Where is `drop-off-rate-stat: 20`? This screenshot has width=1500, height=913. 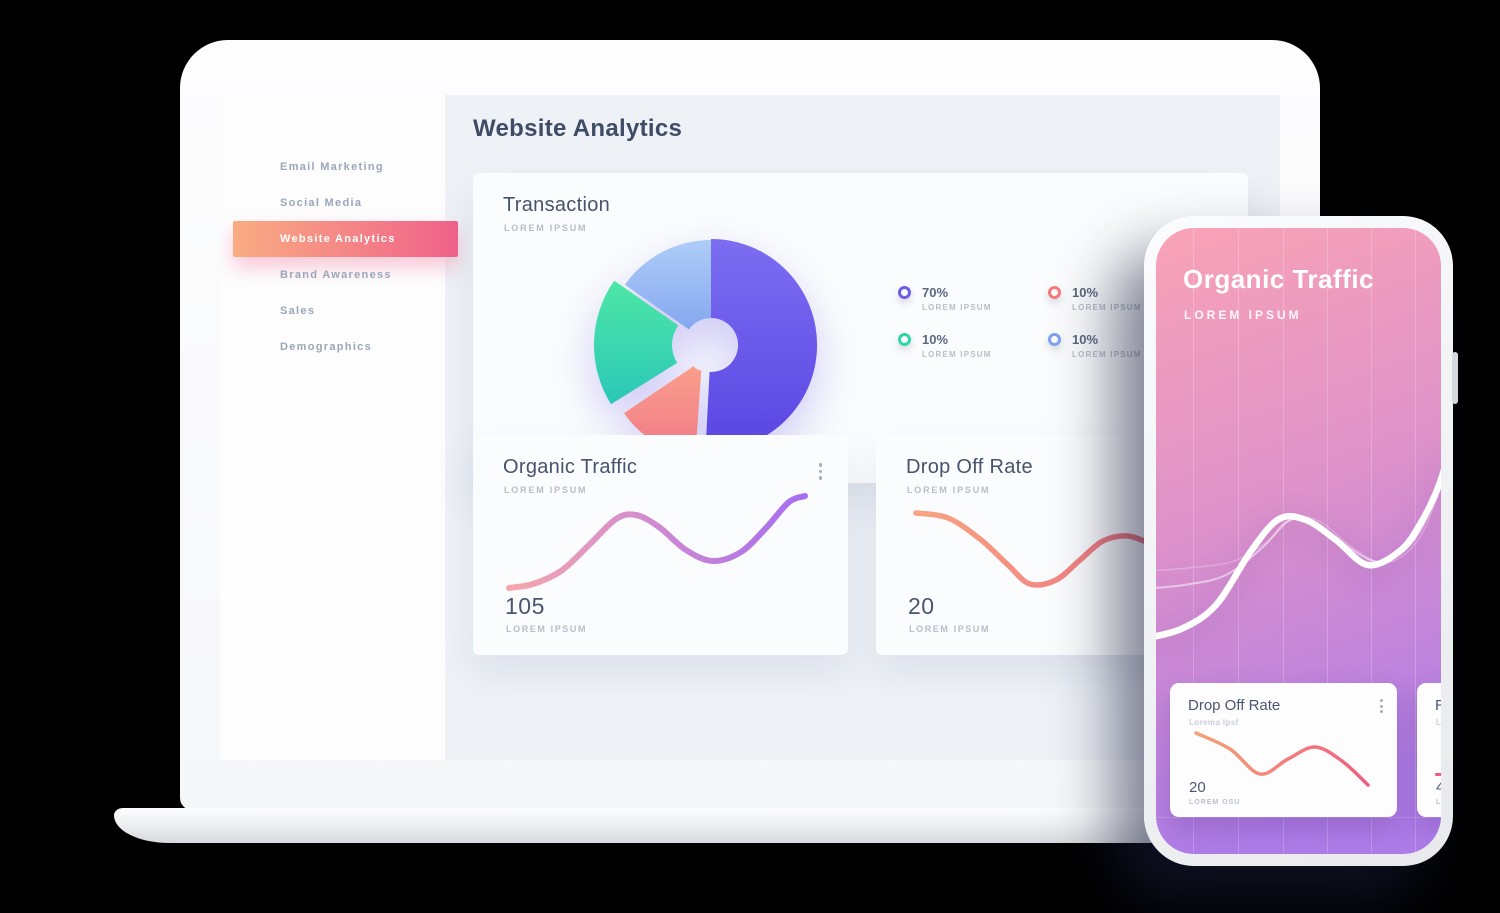 drop-off-rate-stat: 20 is located at coordinates (921, 606).